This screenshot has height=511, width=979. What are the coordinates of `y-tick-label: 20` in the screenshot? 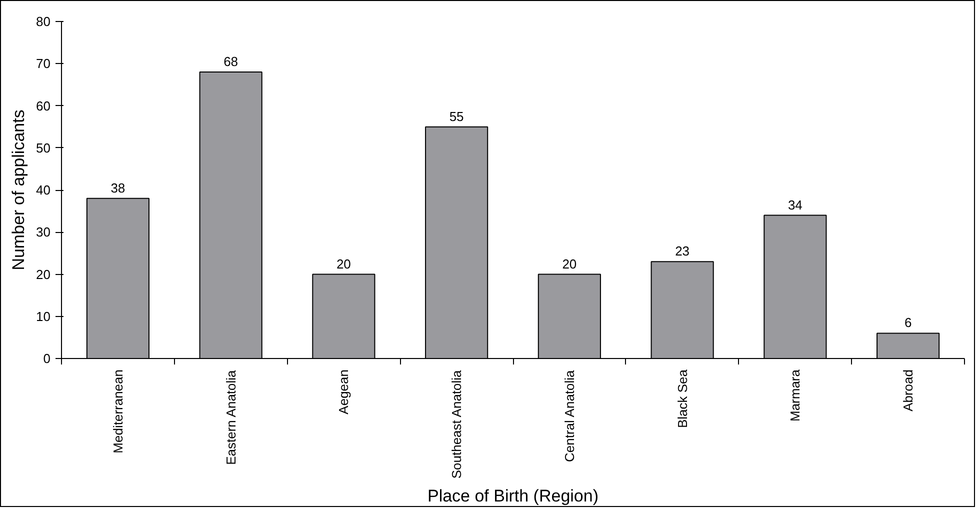 It's located at (43, 274).